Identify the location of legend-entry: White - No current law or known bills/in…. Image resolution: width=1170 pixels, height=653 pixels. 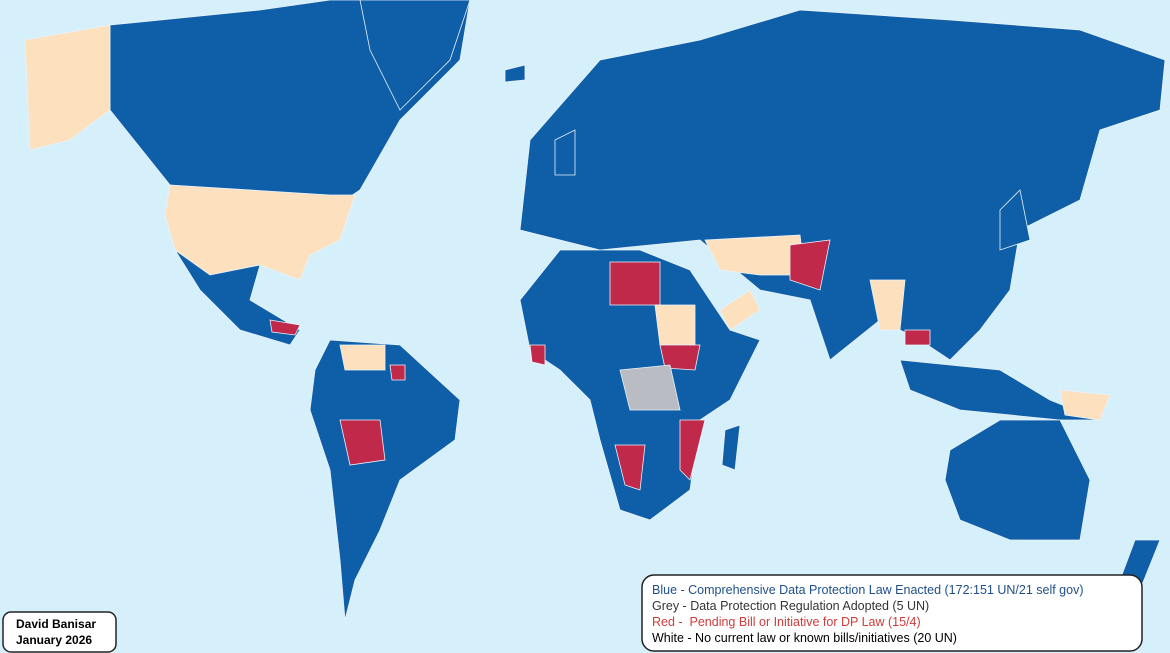
(804, 638).